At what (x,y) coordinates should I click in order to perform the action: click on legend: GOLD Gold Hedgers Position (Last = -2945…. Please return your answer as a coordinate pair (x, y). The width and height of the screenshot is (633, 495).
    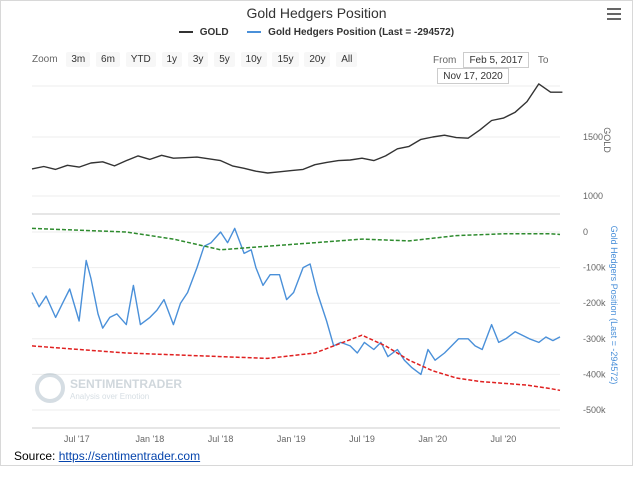
    Looking at the image, I should click on (316, 32).